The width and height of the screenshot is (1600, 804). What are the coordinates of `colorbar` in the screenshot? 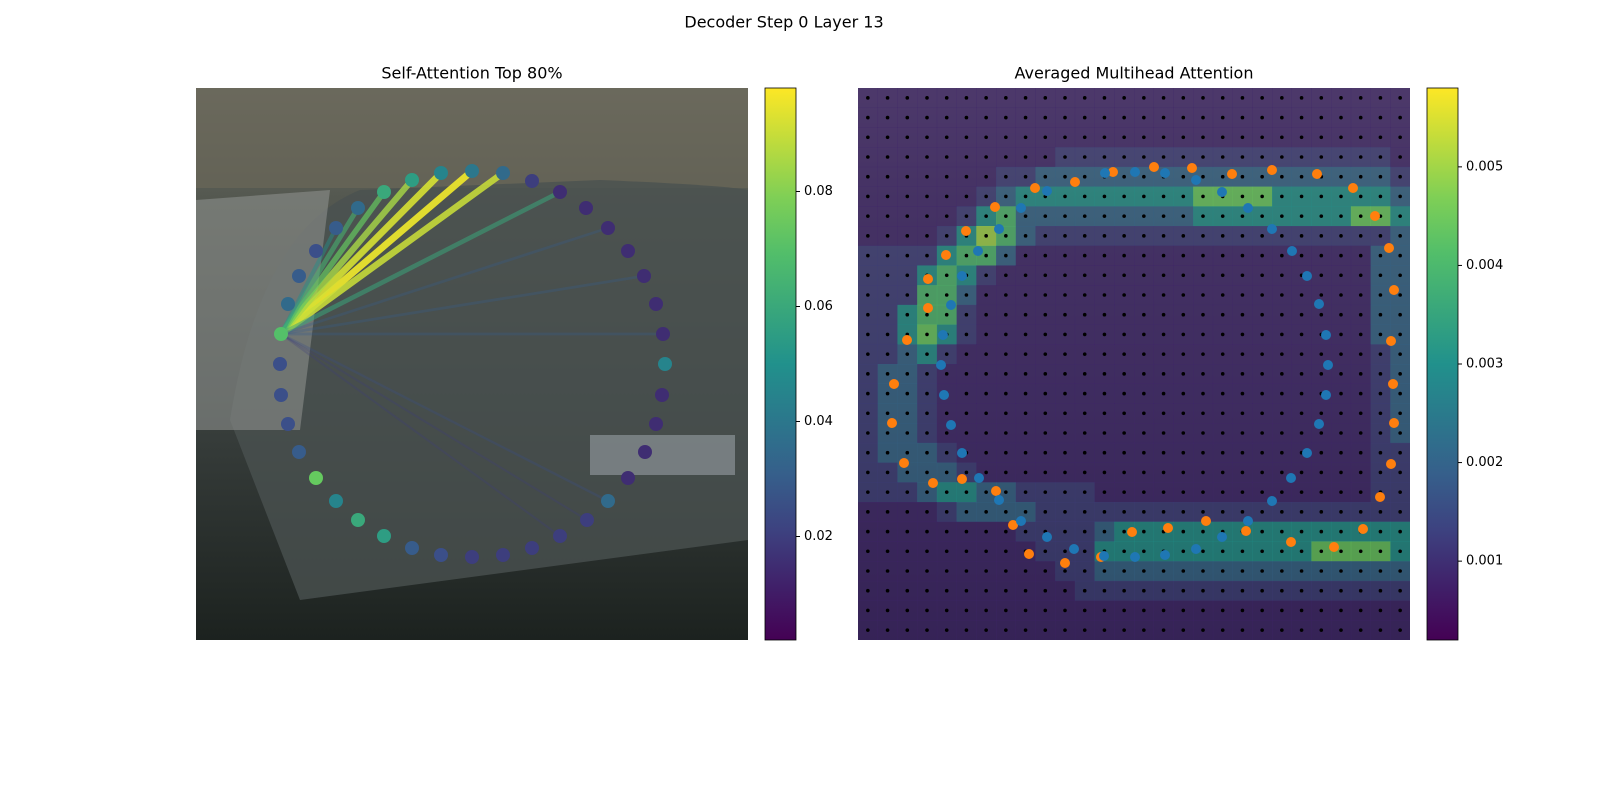 It's located at (1442, 364).